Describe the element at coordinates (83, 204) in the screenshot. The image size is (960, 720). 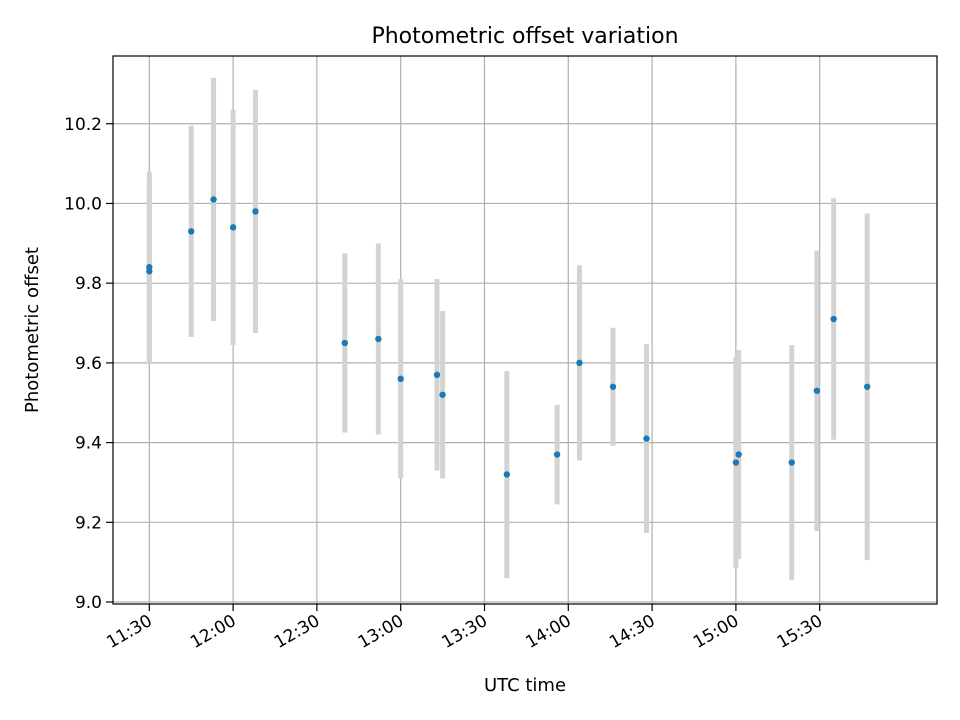
I see `y-tick-label: 10.0` at that location.